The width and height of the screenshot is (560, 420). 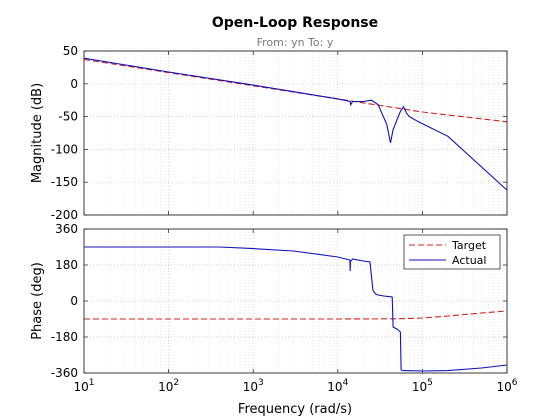 I want to click on magnitude-y-tick-label: -100, so click(x=64, y=149).